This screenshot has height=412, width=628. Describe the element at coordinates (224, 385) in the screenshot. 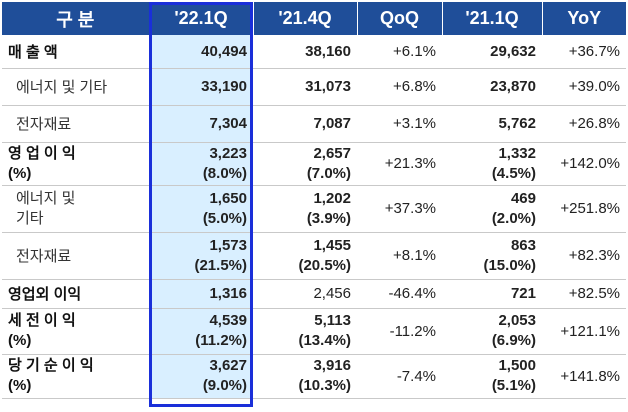

I see `cell-percent: (9.0%)` at that location.